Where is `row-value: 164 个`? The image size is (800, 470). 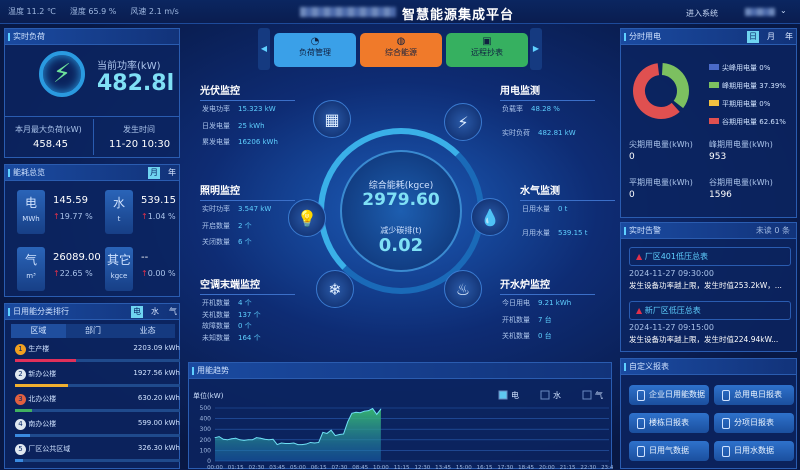 row-value: 164 个 is located at coordinates (249, 337).